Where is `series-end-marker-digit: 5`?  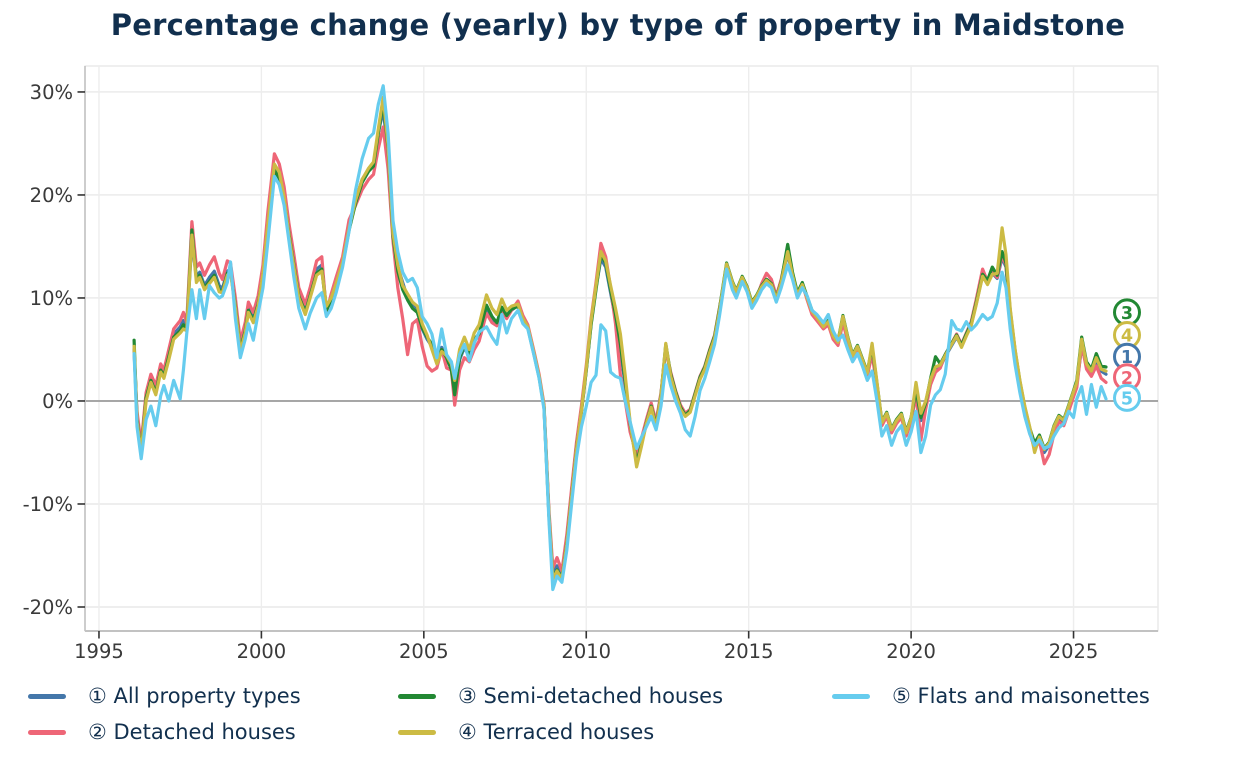
series-end-marker-digit: 5 is located at coordinates (1127, 399).